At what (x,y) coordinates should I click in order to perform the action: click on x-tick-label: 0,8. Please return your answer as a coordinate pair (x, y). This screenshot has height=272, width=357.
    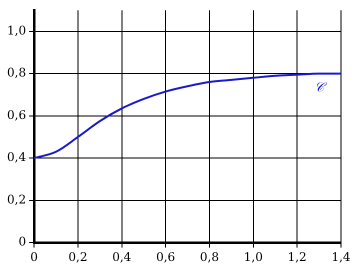
    Looking at the image, I should click on (210, 257).